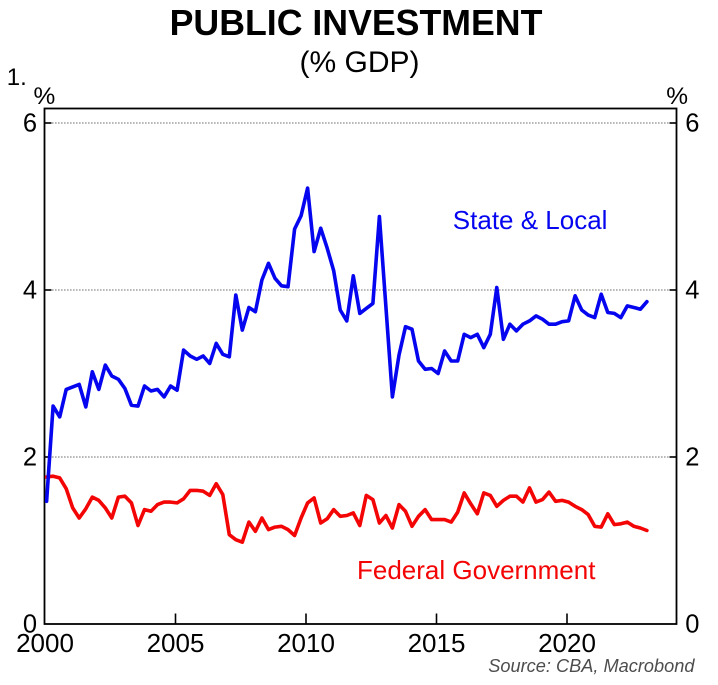 The width and height of the screenshot is (718, 685). Describe the element at coordinates (356, 23) in the screenshot. I see `svg-text: PUBLIC INVESTMENT` at that location.